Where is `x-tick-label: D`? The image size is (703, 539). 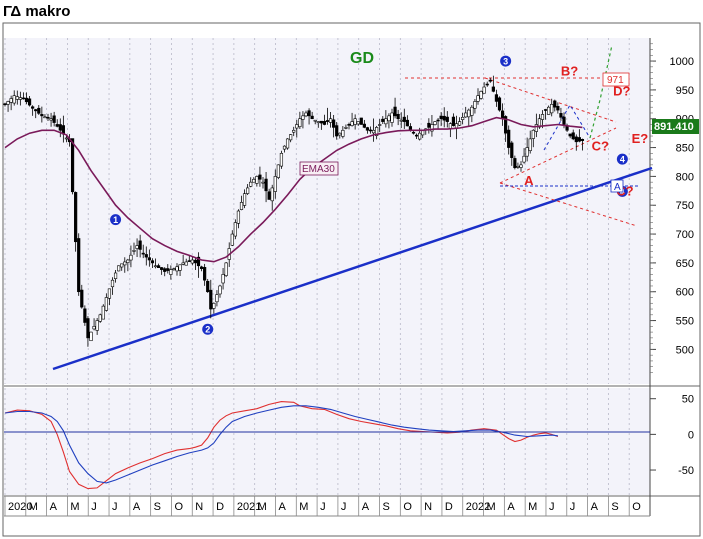
x-tick-label: D is located at coordinates (220, 507).